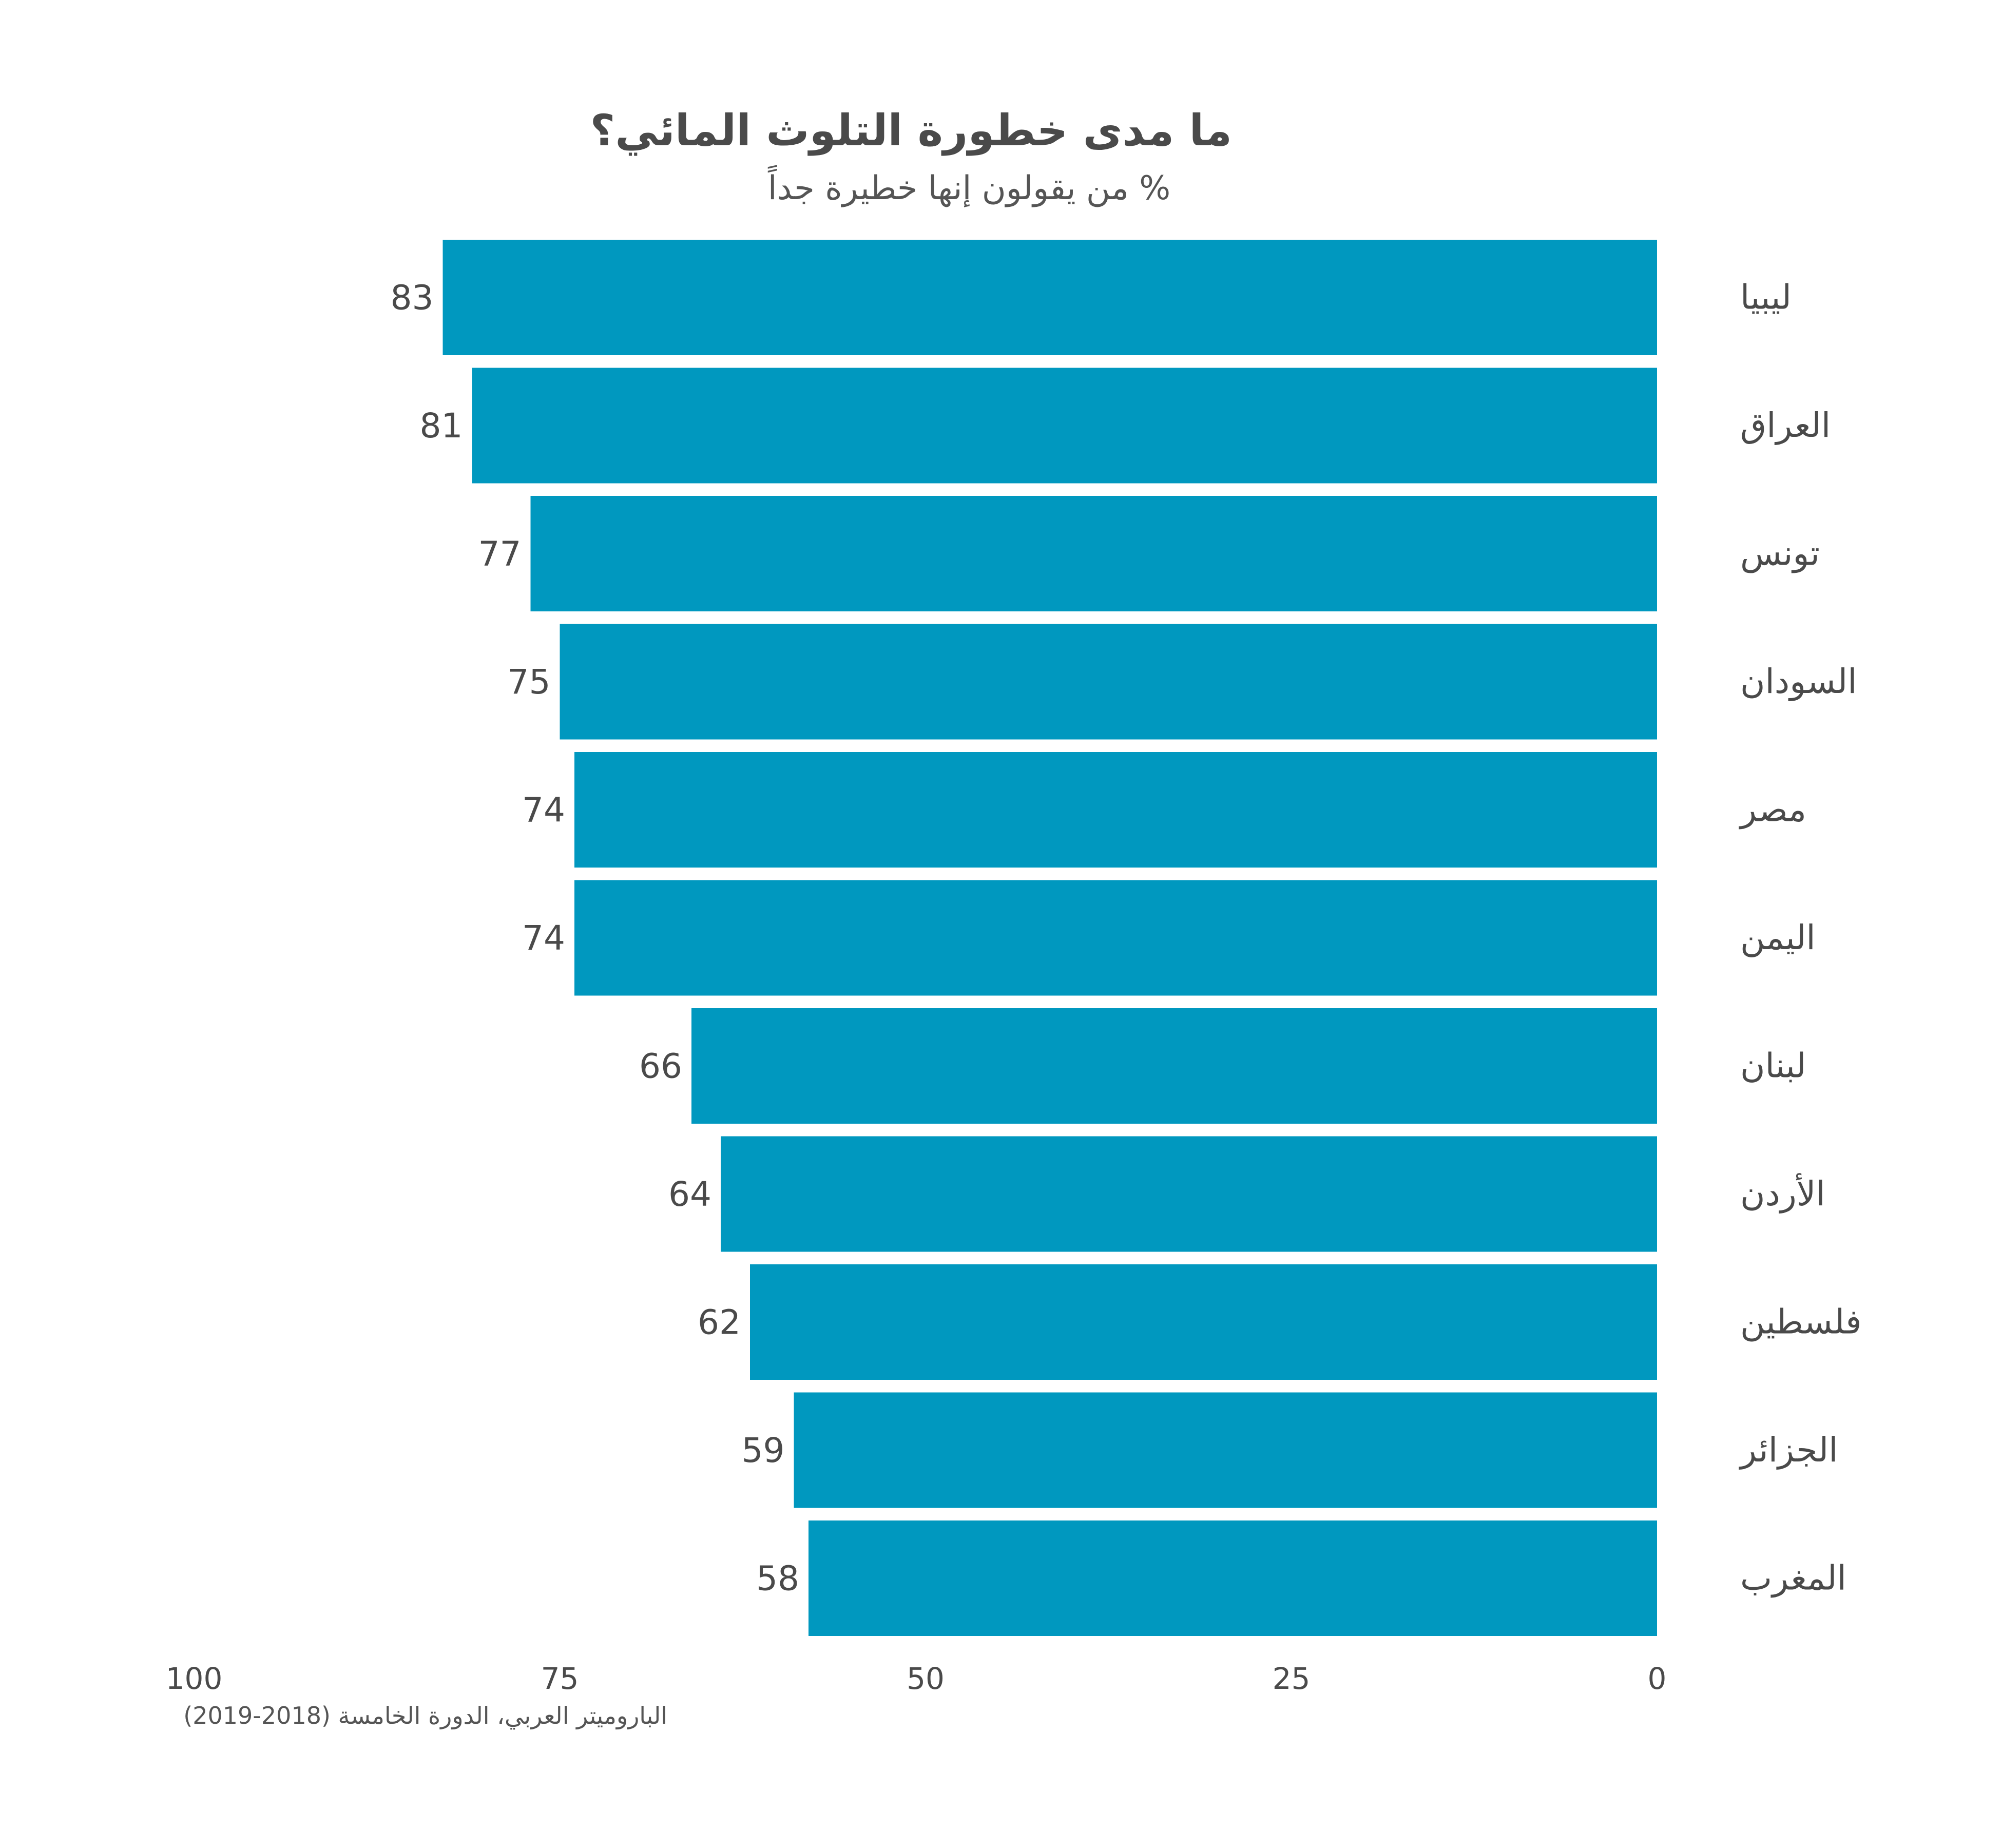 This screenshot has height=1848, width=2002. I want to click on bar-value-label: 81, so click(441, 426).